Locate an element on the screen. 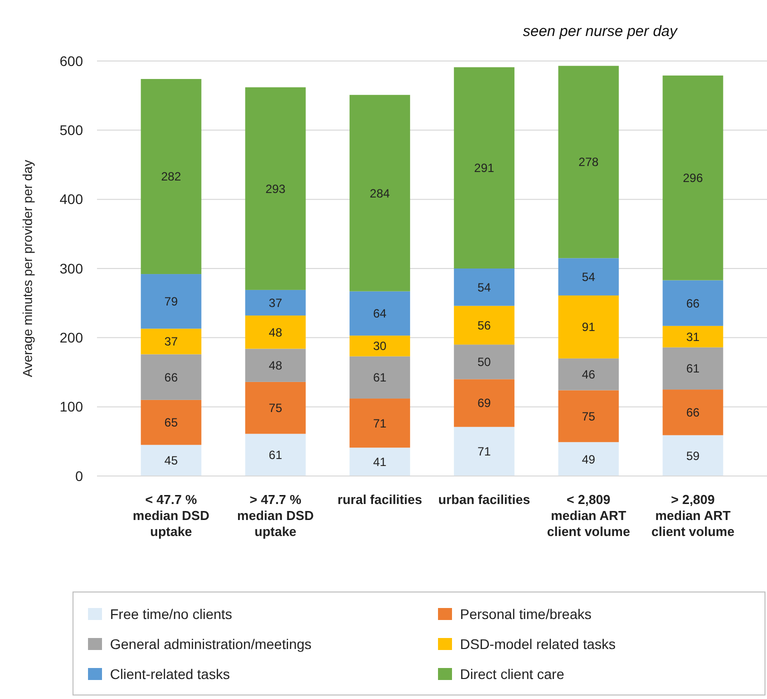 This screenshot has height=699, width=767. data-label: 296 is located at coordinates (693, 178).